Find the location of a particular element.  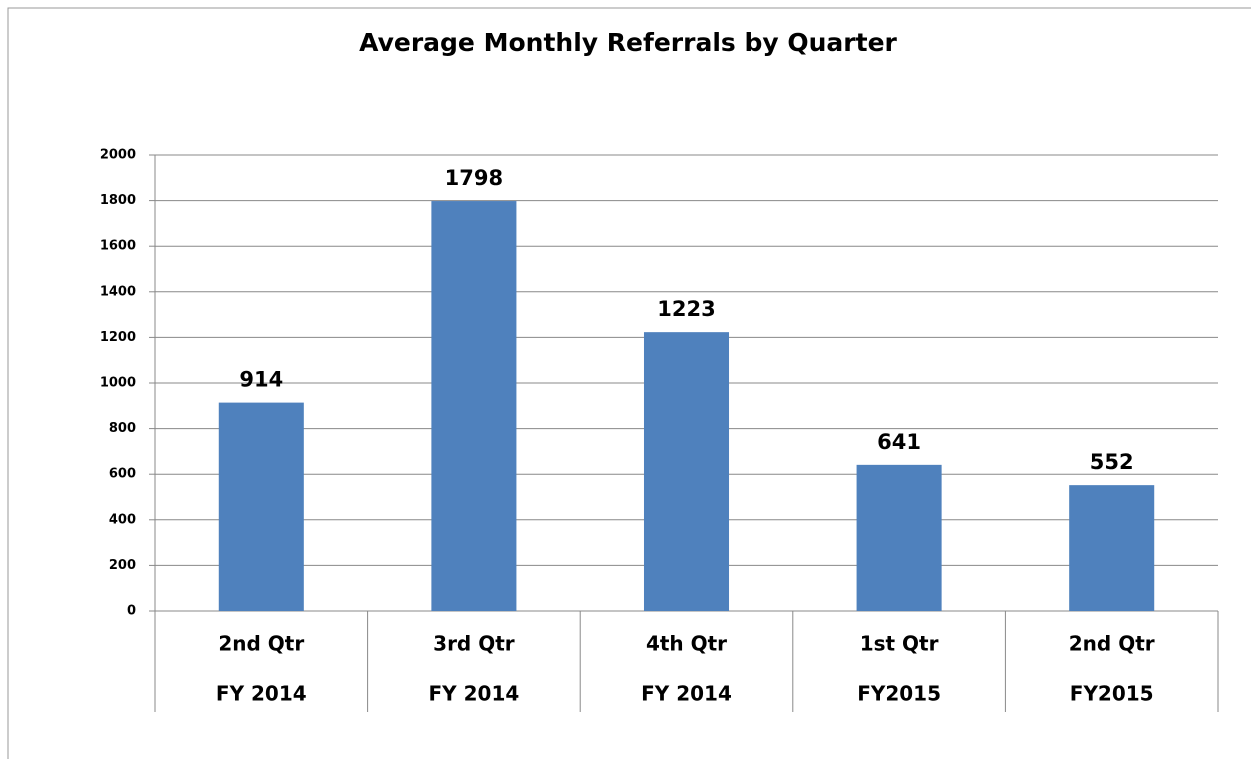

data-label: 552 is located at coordinates (1112, 462).